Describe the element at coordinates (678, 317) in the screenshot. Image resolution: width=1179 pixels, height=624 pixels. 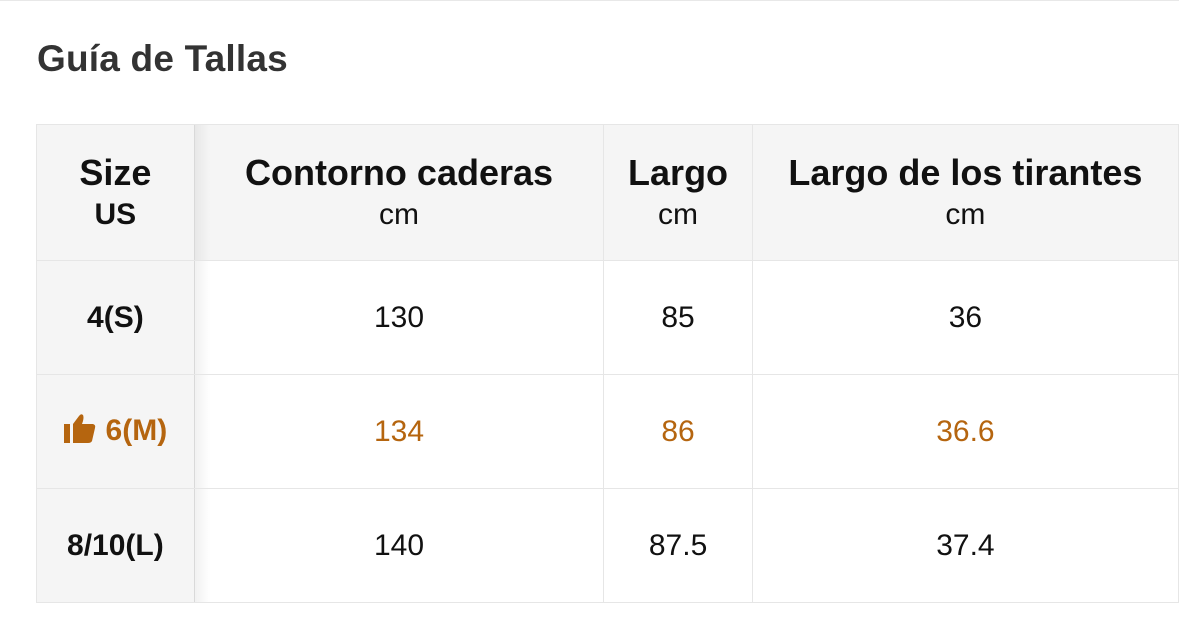
I see `length-cell: 85` at that location.